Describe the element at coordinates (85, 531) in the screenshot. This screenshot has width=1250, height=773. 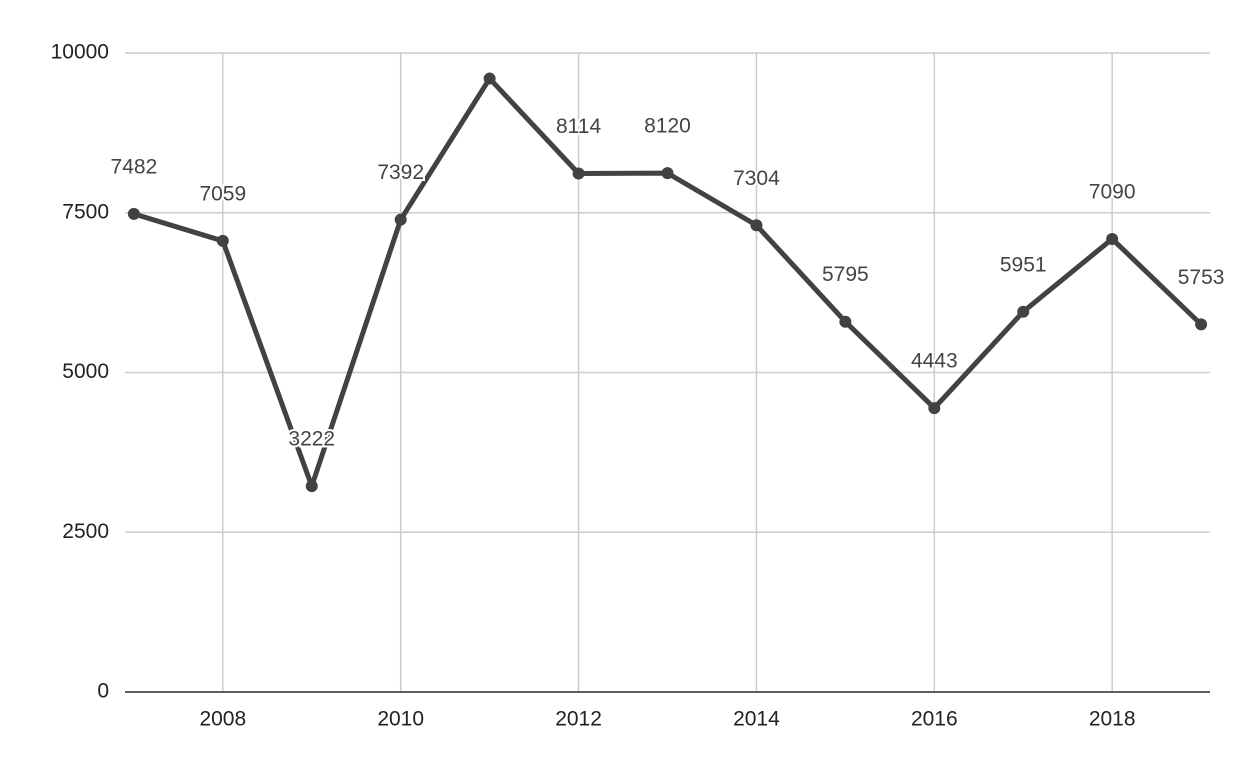
I see `y-tick-label: 2500` at that location.